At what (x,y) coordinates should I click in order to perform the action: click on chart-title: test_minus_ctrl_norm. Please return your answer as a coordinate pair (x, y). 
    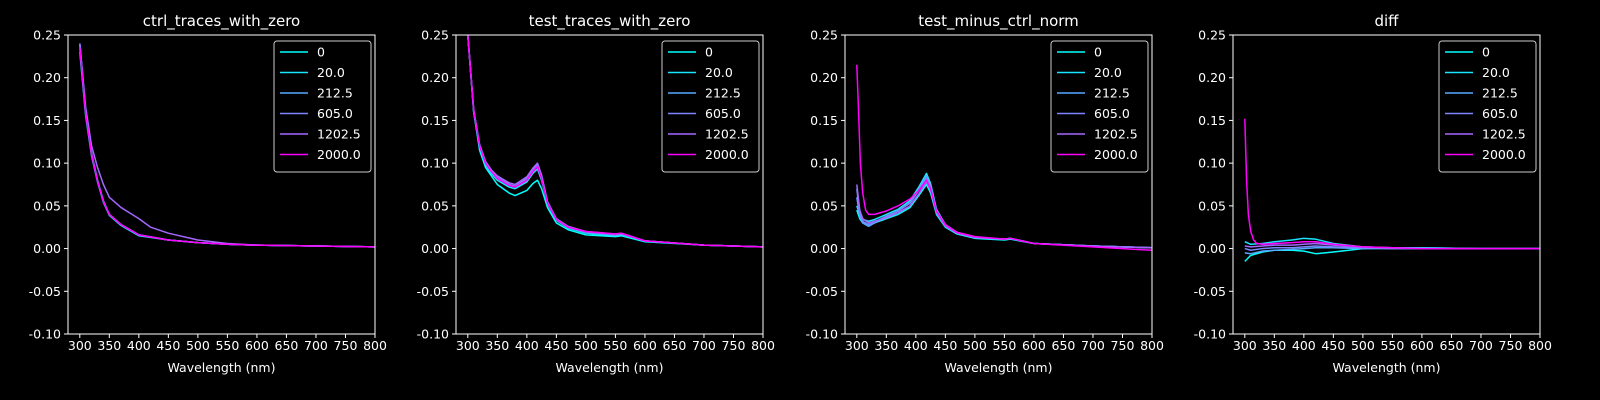
    Looking at the image, I should click on (998, 21).